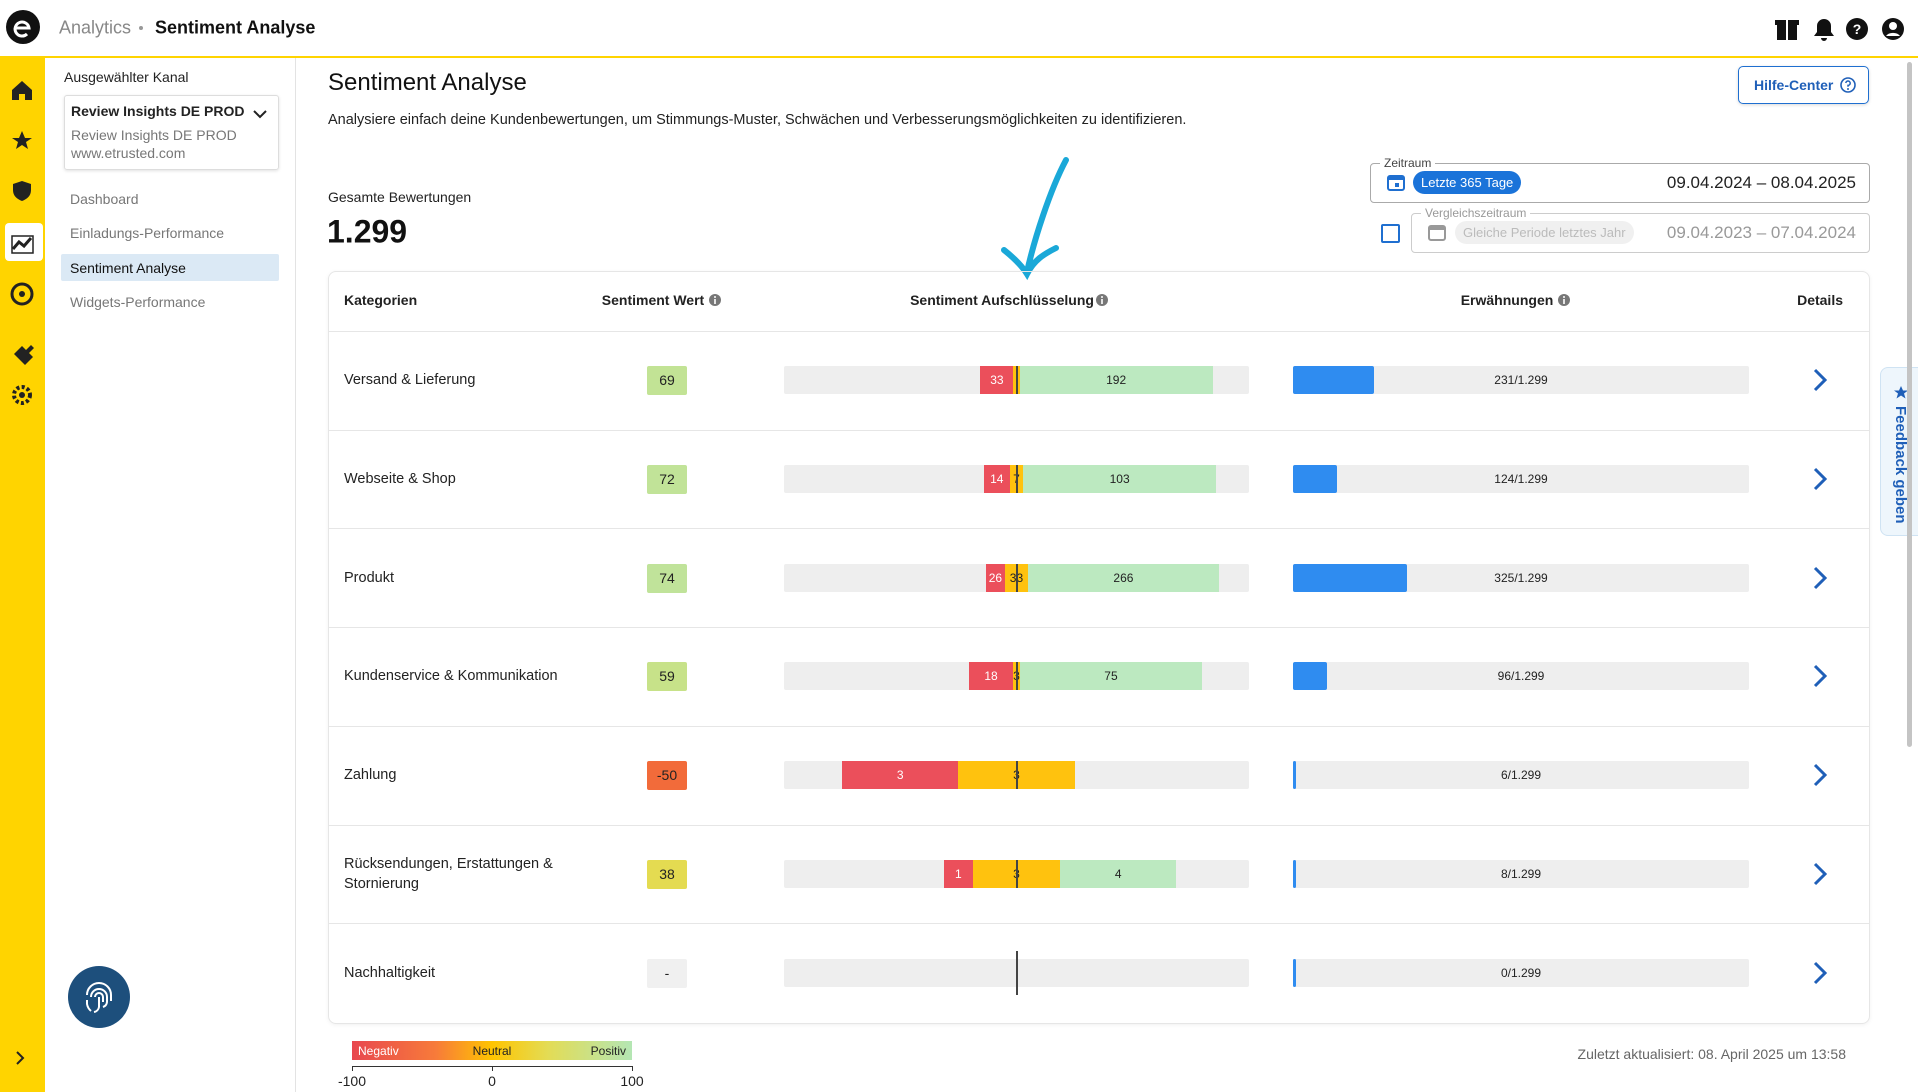  Describe the element at coordinates (1544, 232) in the screenshot. I see `comparison-chip: Gleiche Periode letztes Jahr` at that location.